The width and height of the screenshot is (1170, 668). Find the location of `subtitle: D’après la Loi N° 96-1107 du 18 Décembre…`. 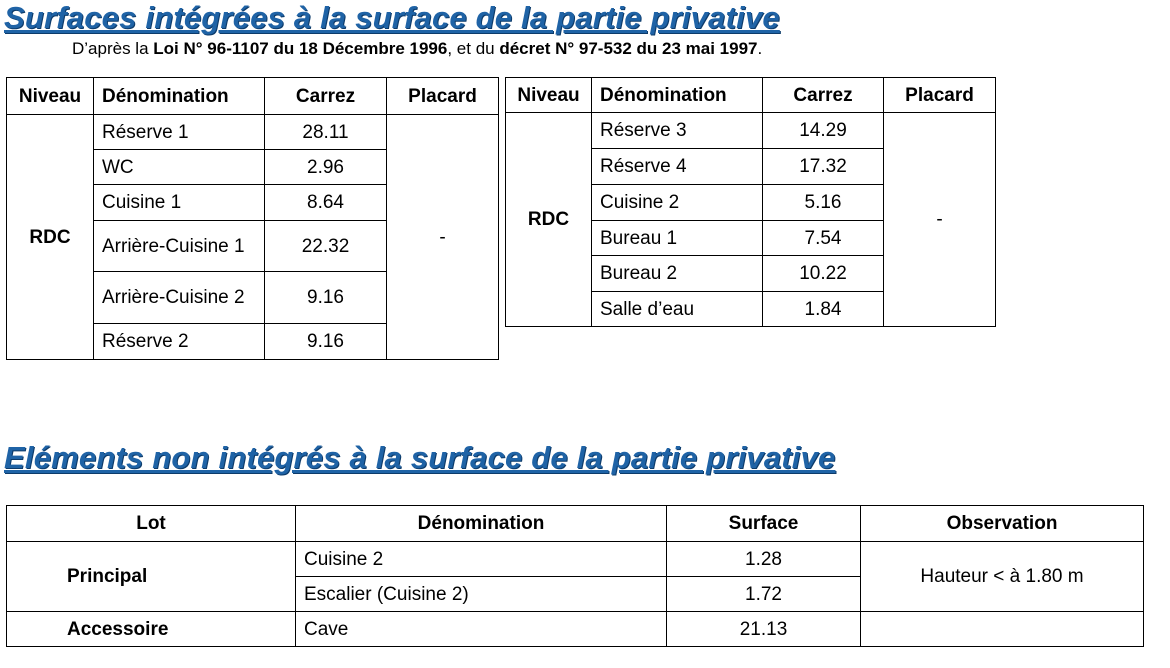

subtitle: D’après la Loi N° 96-1107 du 18 Décembre… is located at coordinates (417, 49).